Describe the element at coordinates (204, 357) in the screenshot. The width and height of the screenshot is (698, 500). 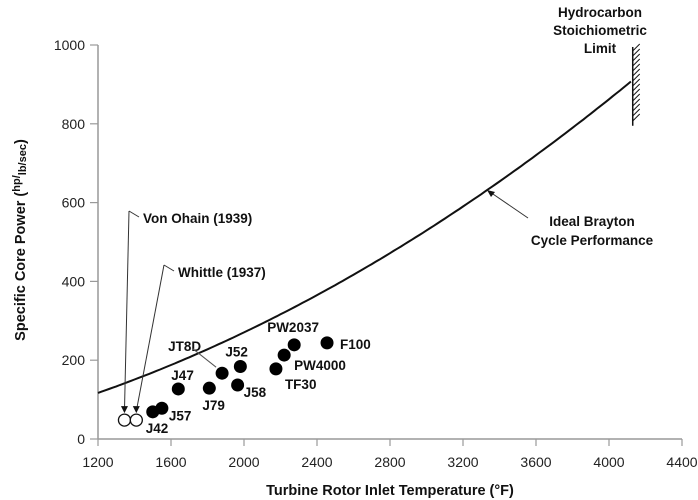
I see `jt8d-leader-line` at that location.